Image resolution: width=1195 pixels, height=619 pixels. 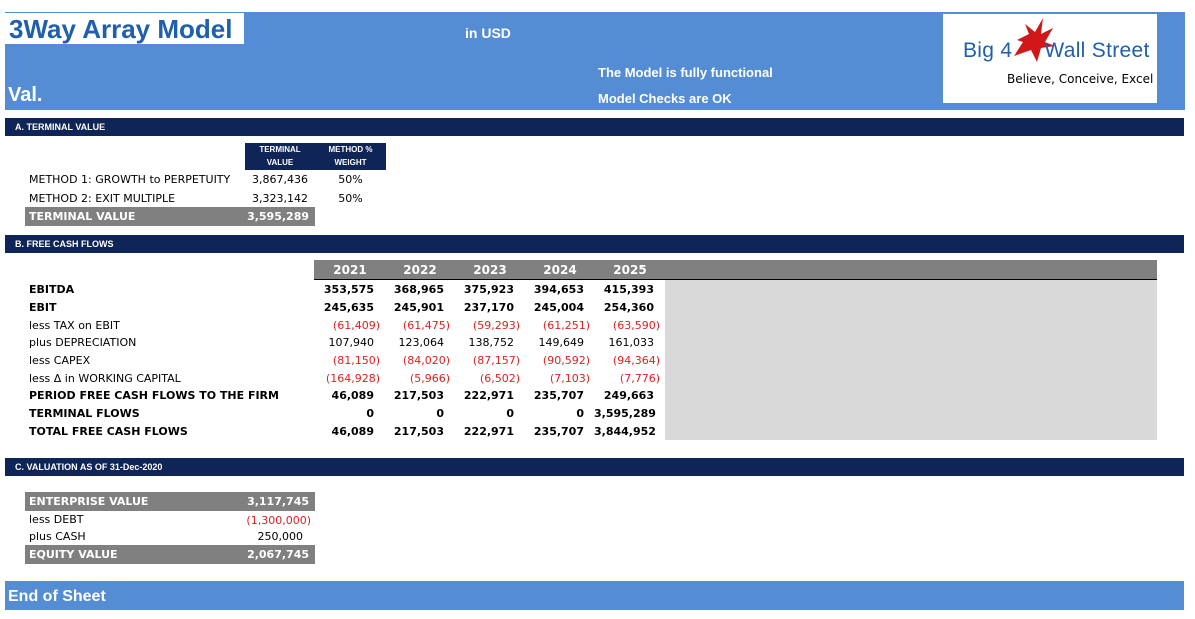 What do you see at coordinates (56, 519) in the screenshot?
I see `debt-label: less DEBT` at bounding box center [56, 519].